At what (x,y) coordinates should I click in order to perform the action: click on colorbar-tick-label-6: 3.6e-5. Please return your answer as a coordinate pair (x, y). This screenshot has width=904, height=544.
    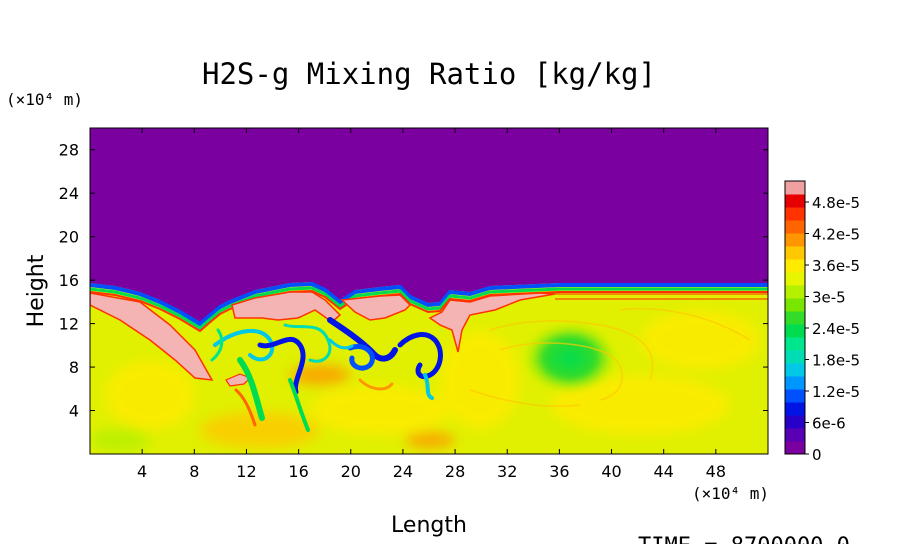
    Looking at the image, I should click on (836, 266).